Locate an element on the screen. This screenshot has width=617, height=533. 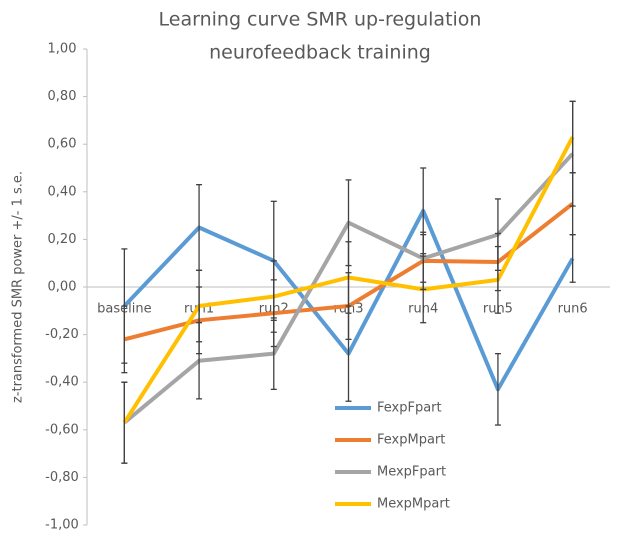
legend-label: FexpFpart is located at coordinates (409, 408).